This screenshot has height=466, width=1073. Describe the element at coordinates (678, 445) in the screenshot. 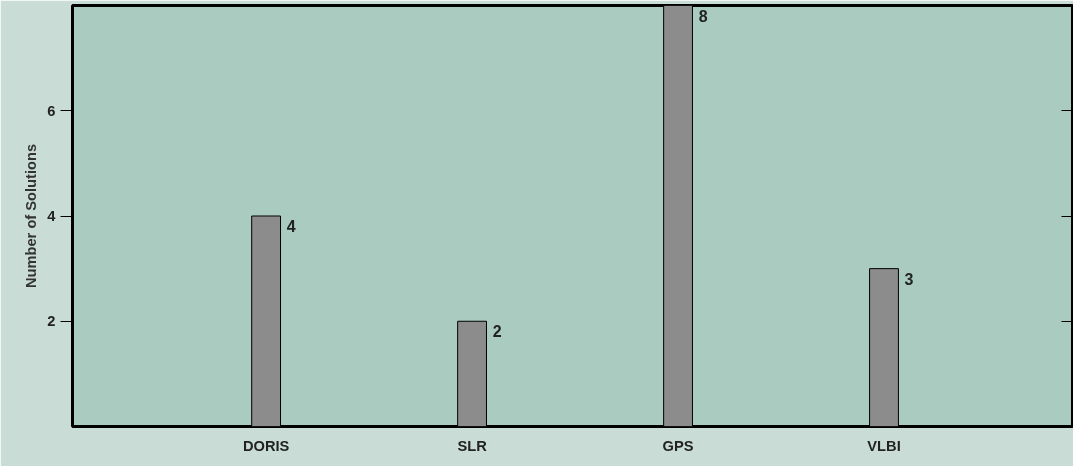

I see `x-tick-label: GPS` at that location.